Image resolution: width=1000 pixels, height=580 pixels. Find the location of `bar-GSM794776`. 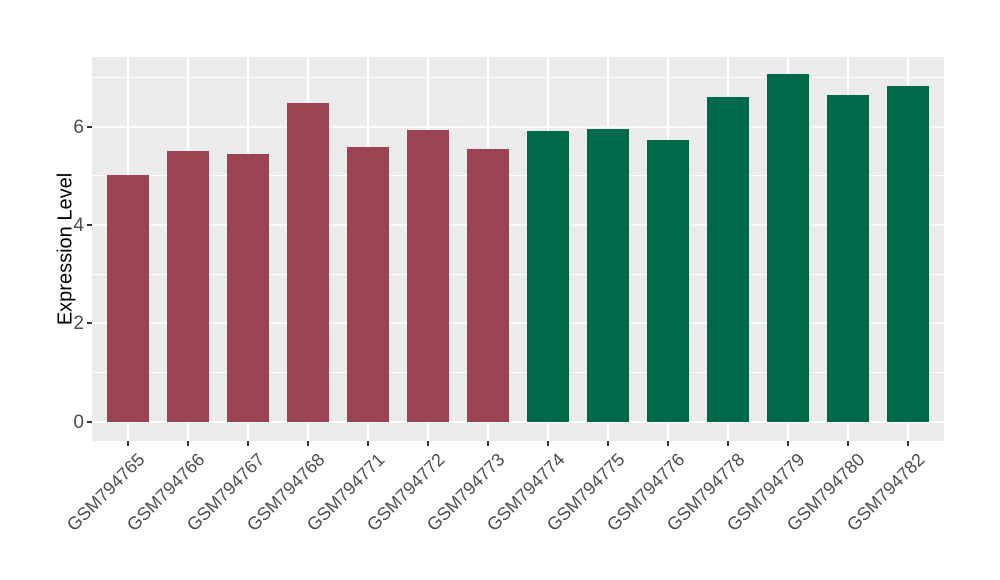

bar-GSM794776 is located at coordinates (668, 280).